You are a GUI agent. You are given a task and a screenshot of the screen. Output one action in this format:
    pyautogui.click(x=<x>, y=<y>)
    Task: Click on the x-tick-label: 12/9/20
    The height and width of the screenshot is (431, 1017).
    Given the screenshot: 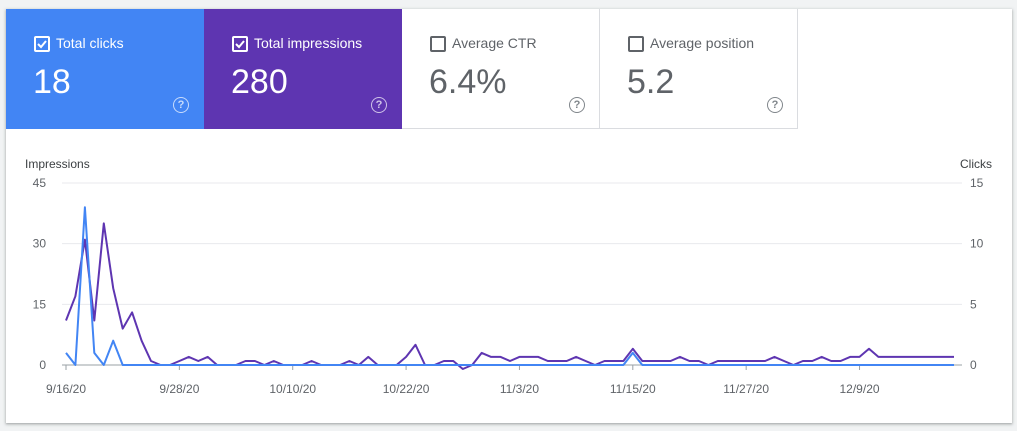 What is the action you would take?
    pyautogui.click(x=860, y=389)
    